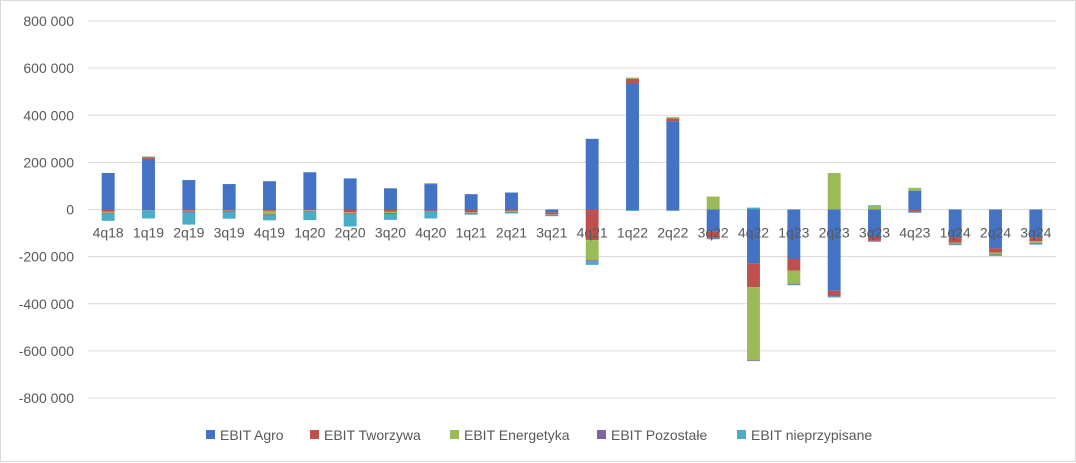  Describe the element at coordinates (673, 120) in the screenshot. I see `bar-segment-ebit-tworzywa-2q22` at that location.